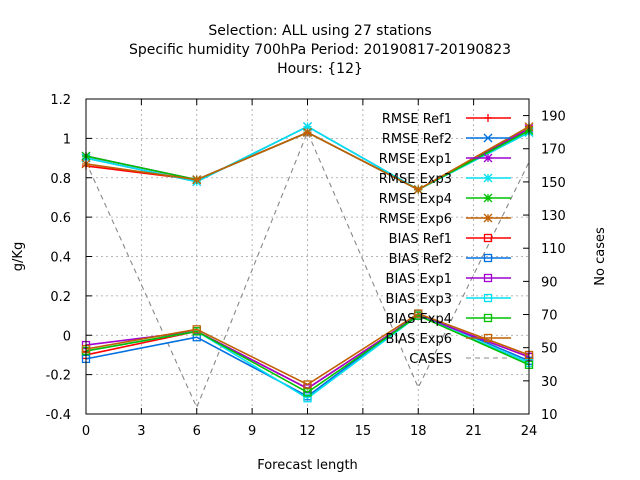  What do you see at coordinates (58, 376) in the screenshot?
I see `y-tick-label: -0.2` at bounding box center [58, 376].